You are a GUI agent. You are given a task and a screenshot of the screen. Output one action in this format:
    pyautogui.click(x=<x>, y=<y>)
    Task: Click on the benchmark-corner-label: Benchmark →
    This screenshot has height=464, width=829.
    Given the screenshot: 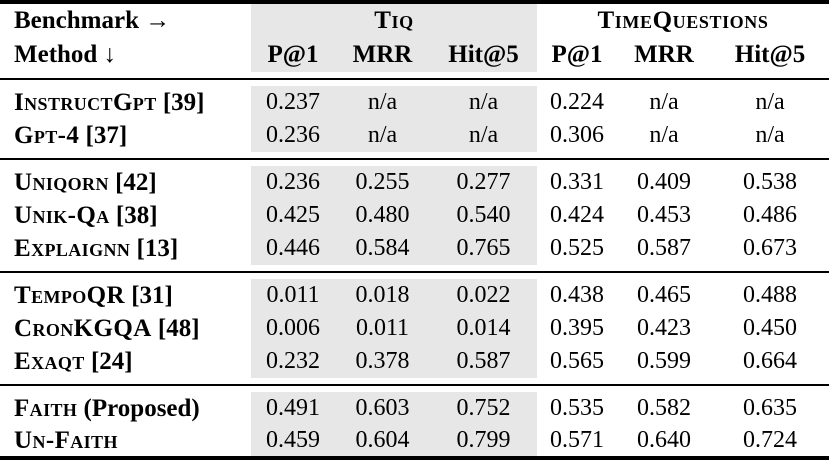 What is the action you would take?
    pyautogui.click(x=92, y=20)
    